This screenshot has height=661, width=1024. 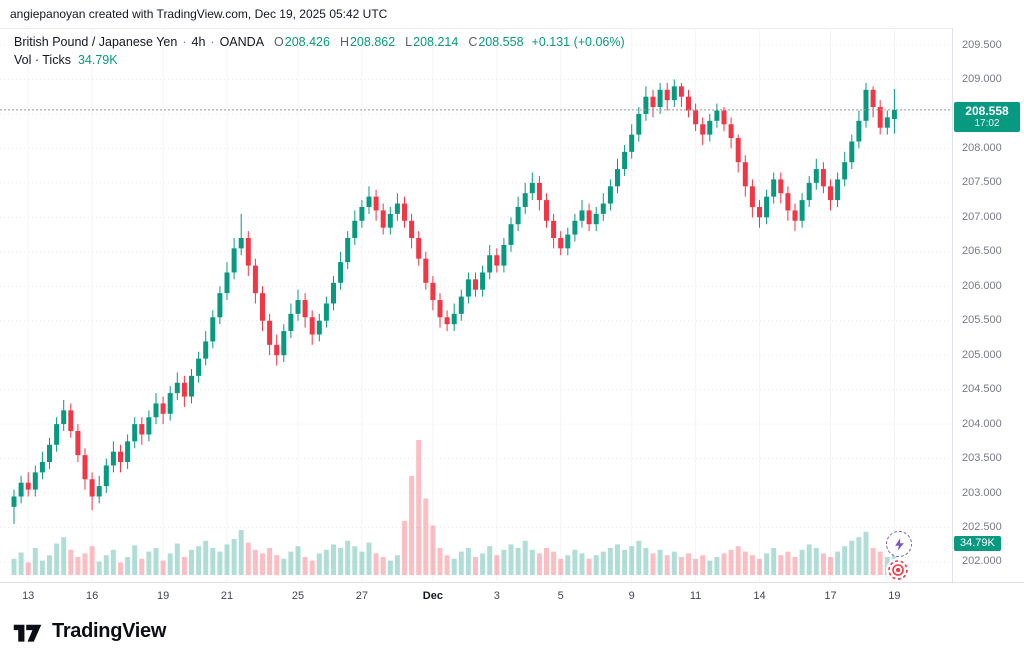 What do you see at coordinates (227, 596) in the screenshot?
I see `time-axis-label: 21` at bounding box center [227, 596].